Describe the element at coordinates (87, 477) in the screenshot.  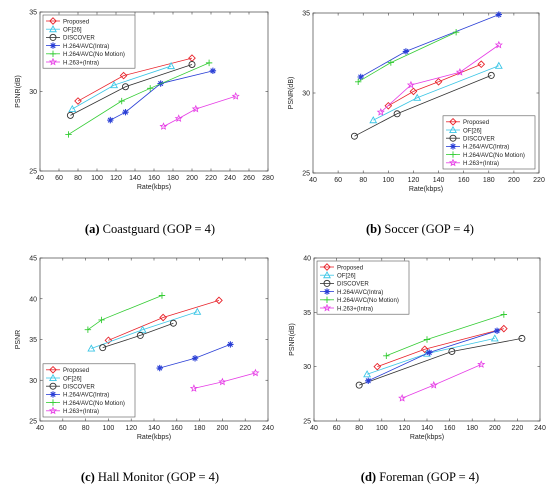
I see `caption-c-label: (c)` at that location.